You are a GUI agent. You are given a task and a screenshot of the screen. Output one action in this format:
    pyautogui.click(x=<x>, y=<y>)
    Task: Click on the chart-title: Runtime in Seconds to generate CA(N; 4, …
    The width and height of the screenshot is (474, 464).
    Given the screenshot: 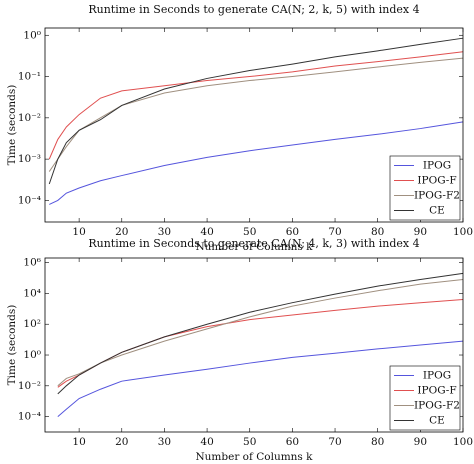 What is the action you would take?
    pyautogui.click(x=253, y=243)
    